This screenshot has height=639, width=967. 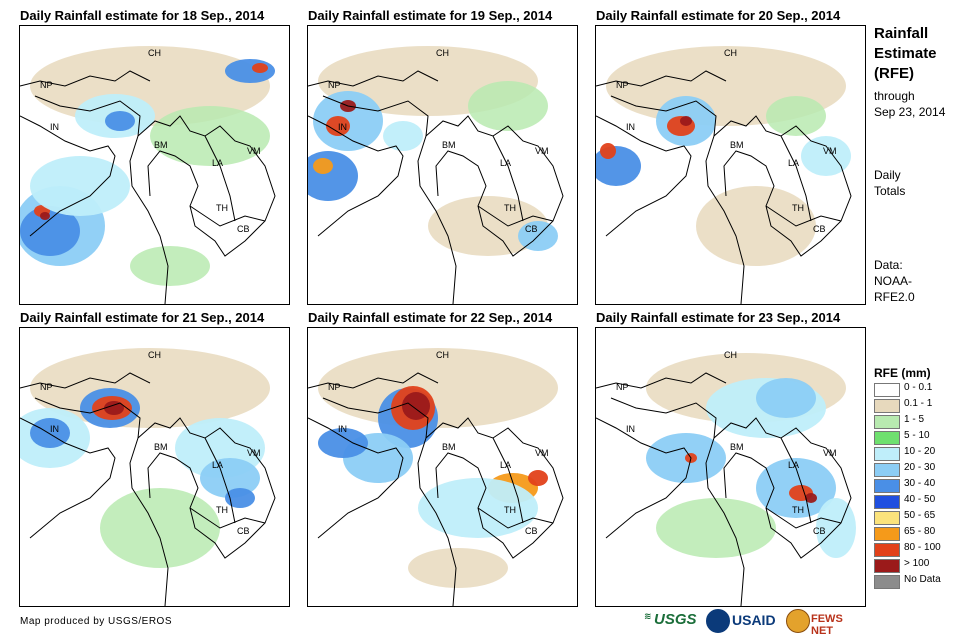 I want to click on legend-label: 20 - 30, so click(x=920, y=467).